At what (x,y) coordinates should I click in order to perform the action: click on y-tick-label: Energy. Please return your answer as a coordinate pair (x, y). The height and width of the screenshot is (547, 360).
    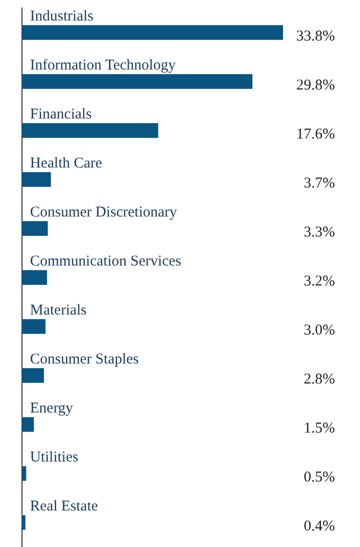
    Looking at the image, I should click on (52, 408).